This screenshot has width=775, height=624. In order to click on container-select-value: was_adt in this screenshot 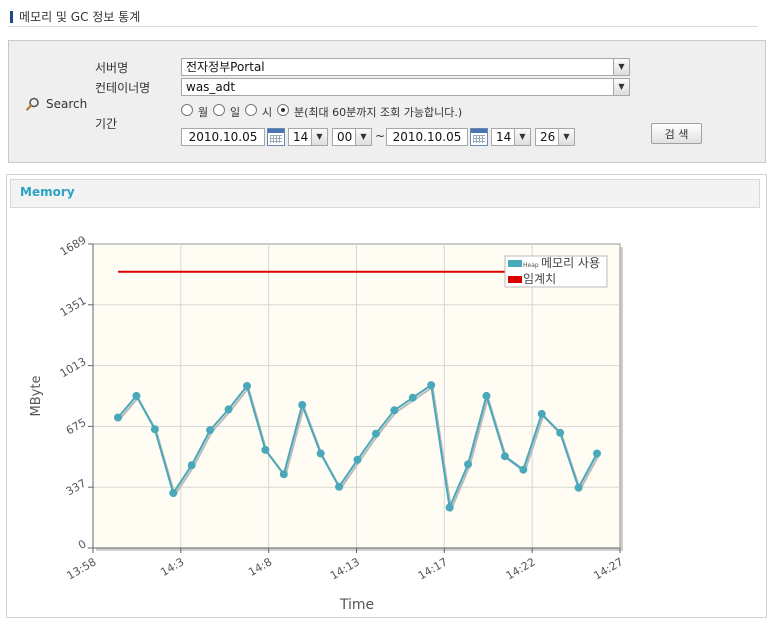, I will do `click(211, 87)`.